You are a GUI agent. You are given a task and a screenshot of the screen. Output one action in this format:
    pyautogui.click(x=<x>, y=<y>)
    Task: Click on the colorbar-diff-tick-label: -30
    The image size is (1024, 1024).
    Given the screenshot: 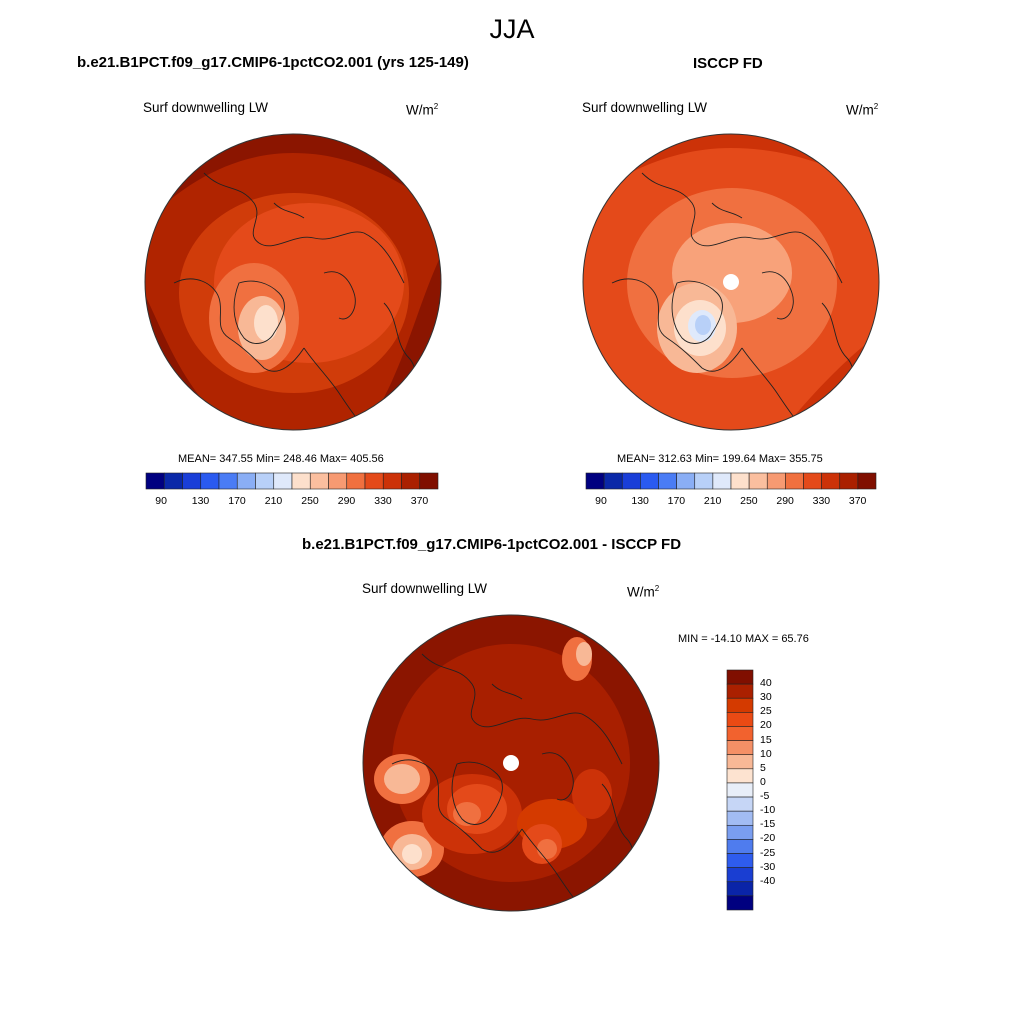 What is the action you would take?
    pyautogui.click(x=768, y=866)
    